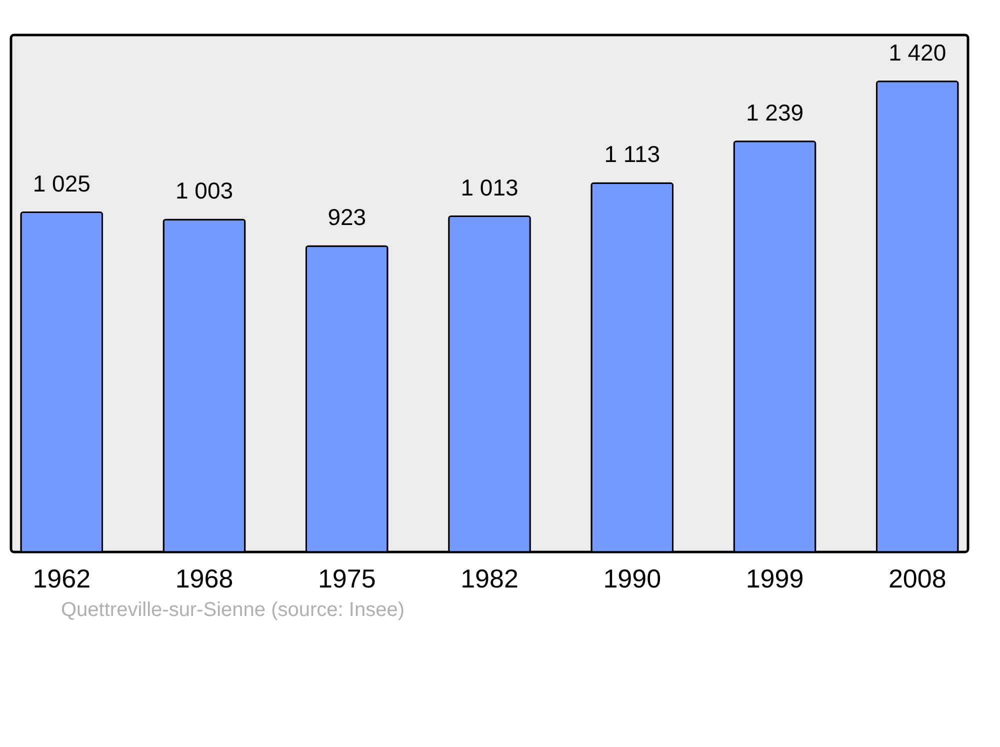  Describe the element at coordinates (775, 579) in the screenshot. I see `x-tick-label: 1999` at that location.